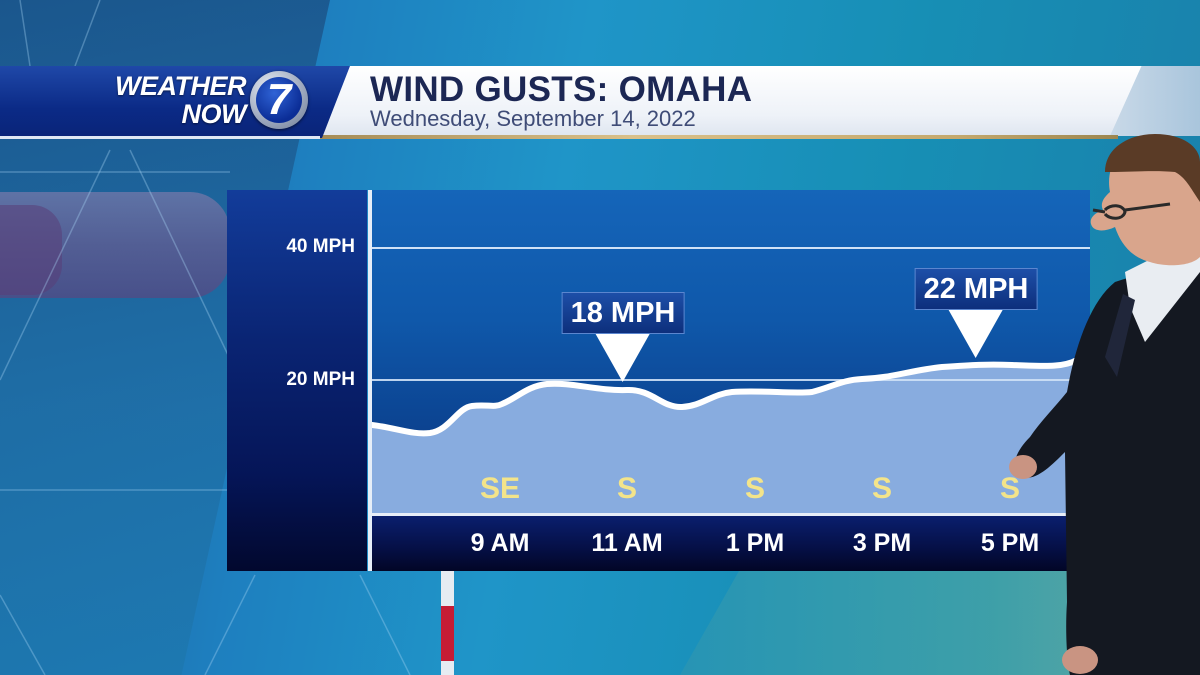 The image size is (1200, 675). Describe the element at coordinates (447, 633) in the screenshot. I see `stand-pole-red-segment` at that location.